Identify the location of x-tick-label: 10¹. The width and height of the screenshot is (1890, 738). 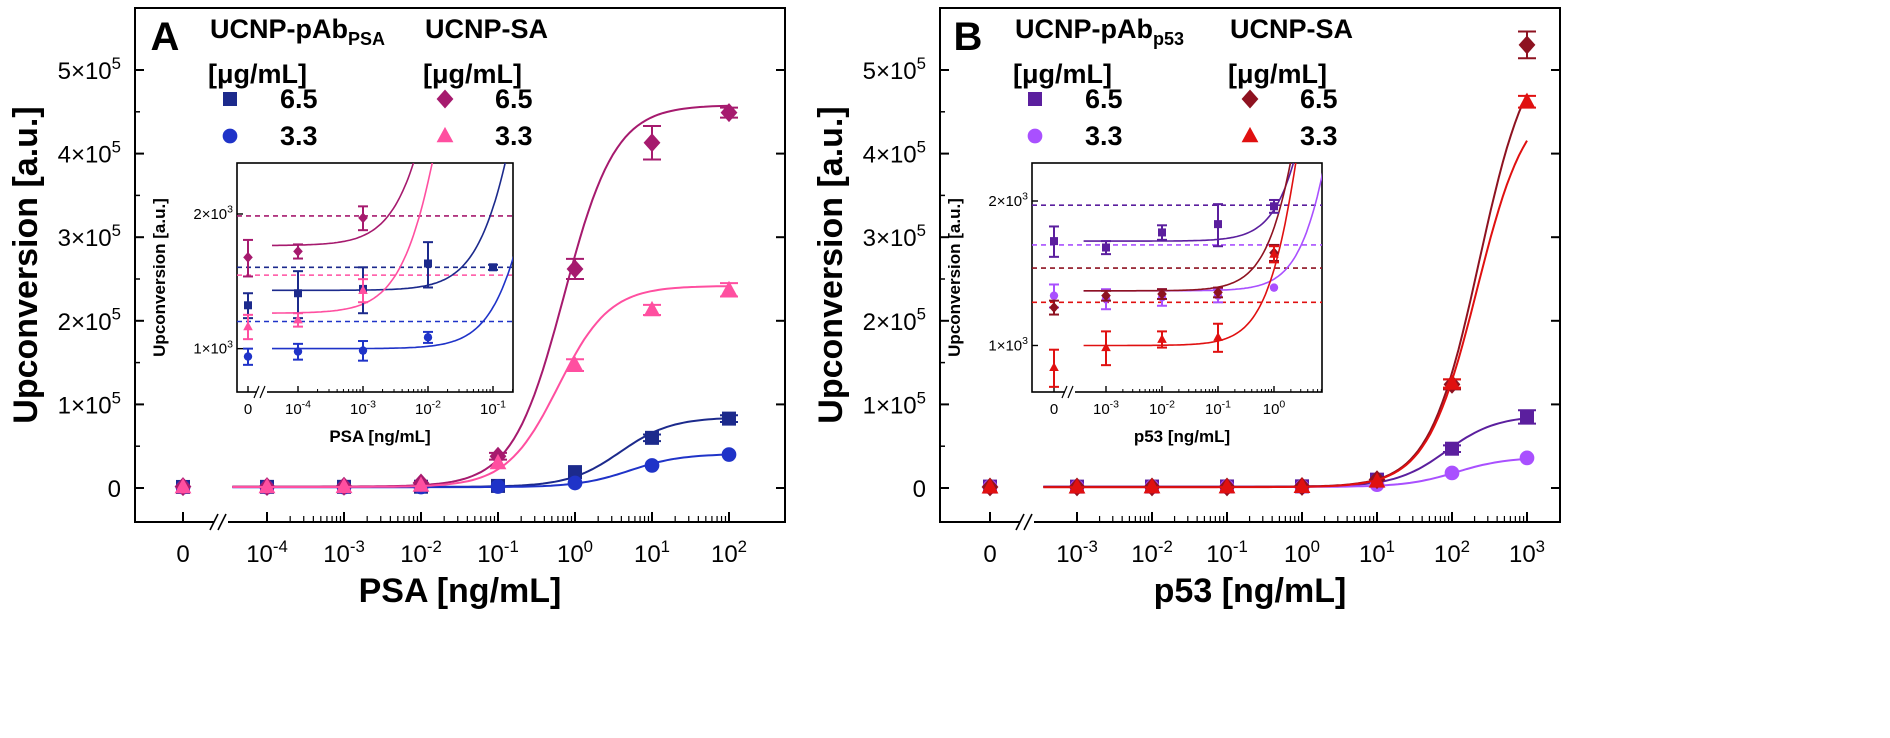
(652, 552).